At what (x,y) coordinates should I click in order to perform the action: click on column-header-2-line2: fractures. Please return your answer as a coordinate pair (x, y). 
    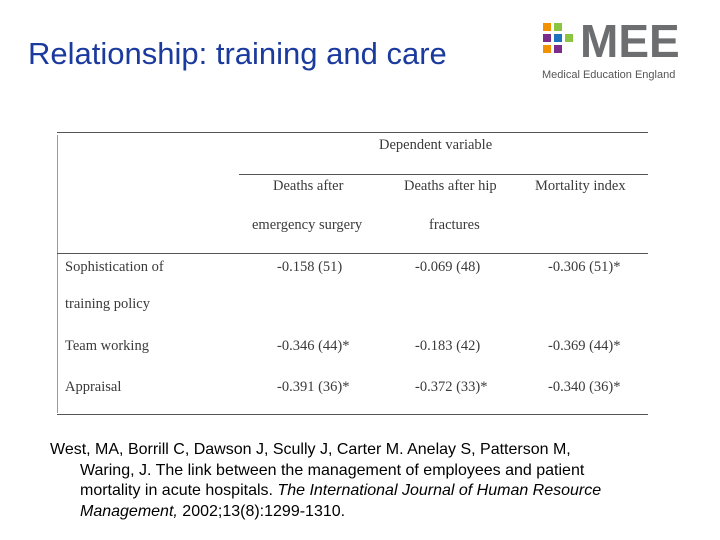
    Looking at the image, I should click on (454, 225).